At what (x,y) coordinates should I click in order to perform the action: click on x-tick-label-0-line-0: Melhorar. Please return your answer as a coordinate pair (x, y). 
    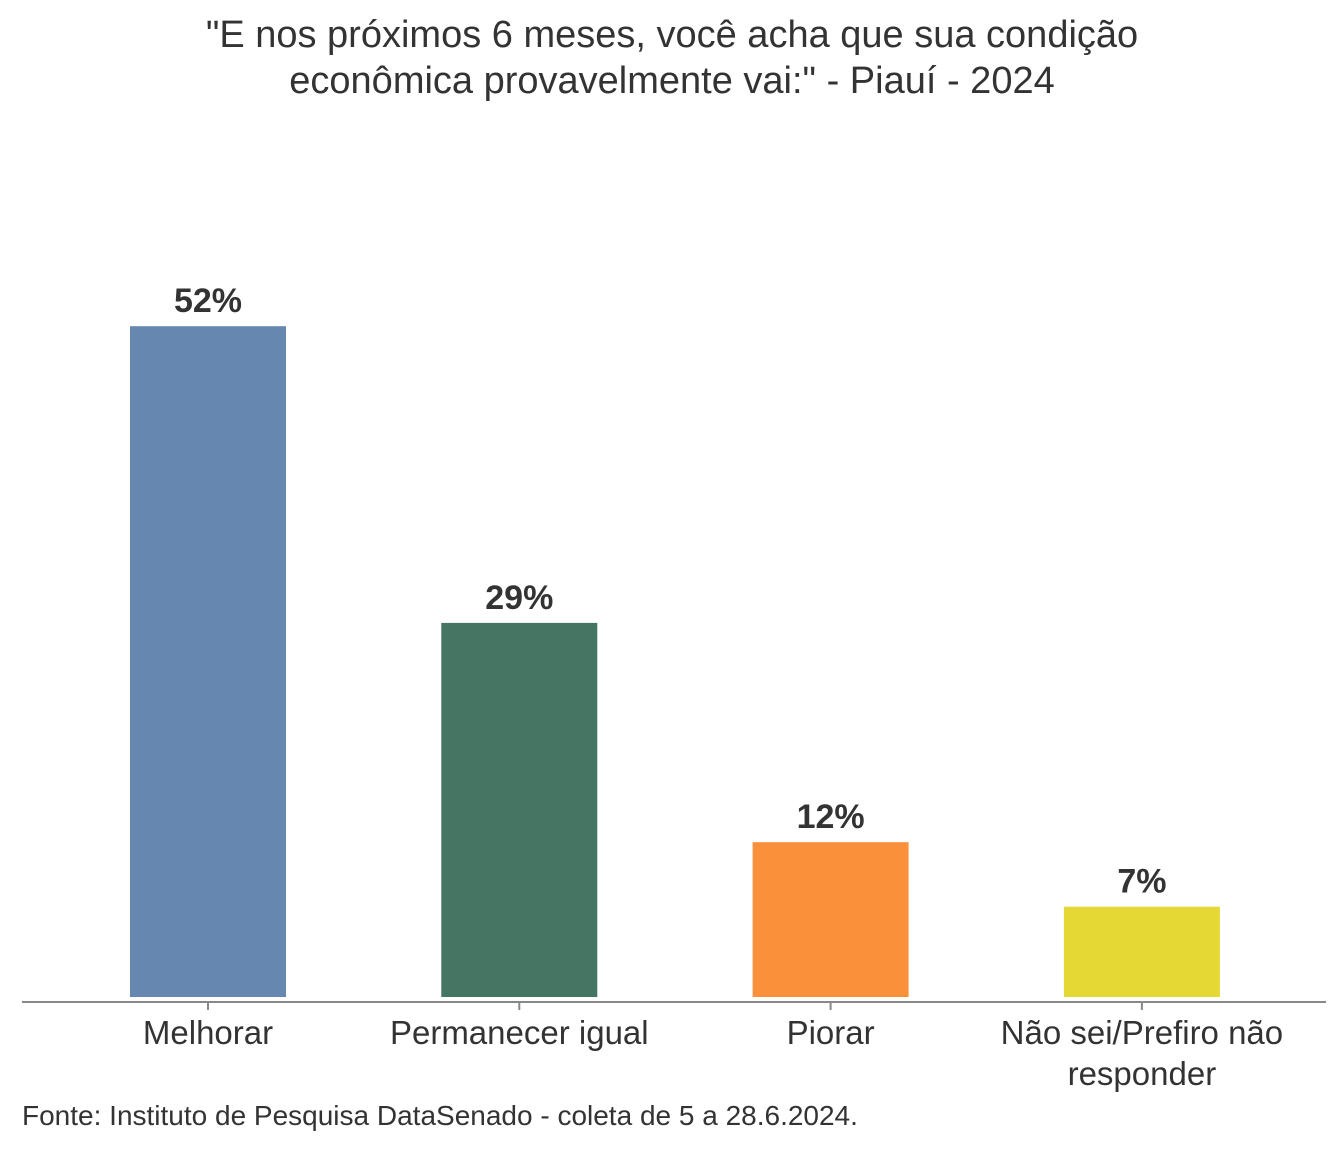
    Looking at the image, I should click on (208, 1032).